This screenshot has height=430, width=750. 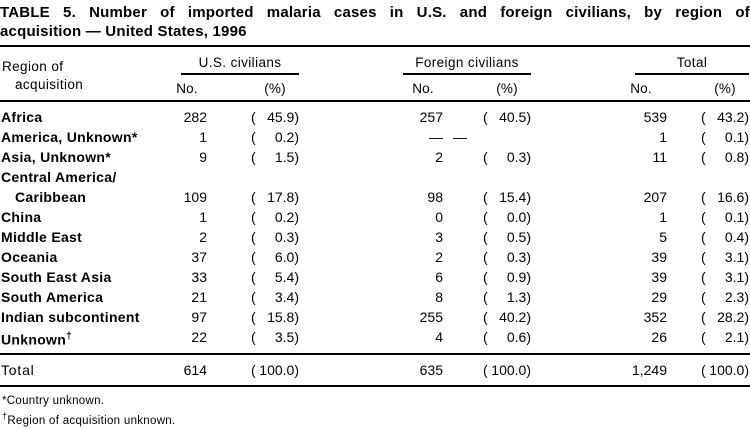 What do you see at coordinates (284, 257) in the screenshot?
I see `pct-number: 6.0` at bounding box center [284, 257].